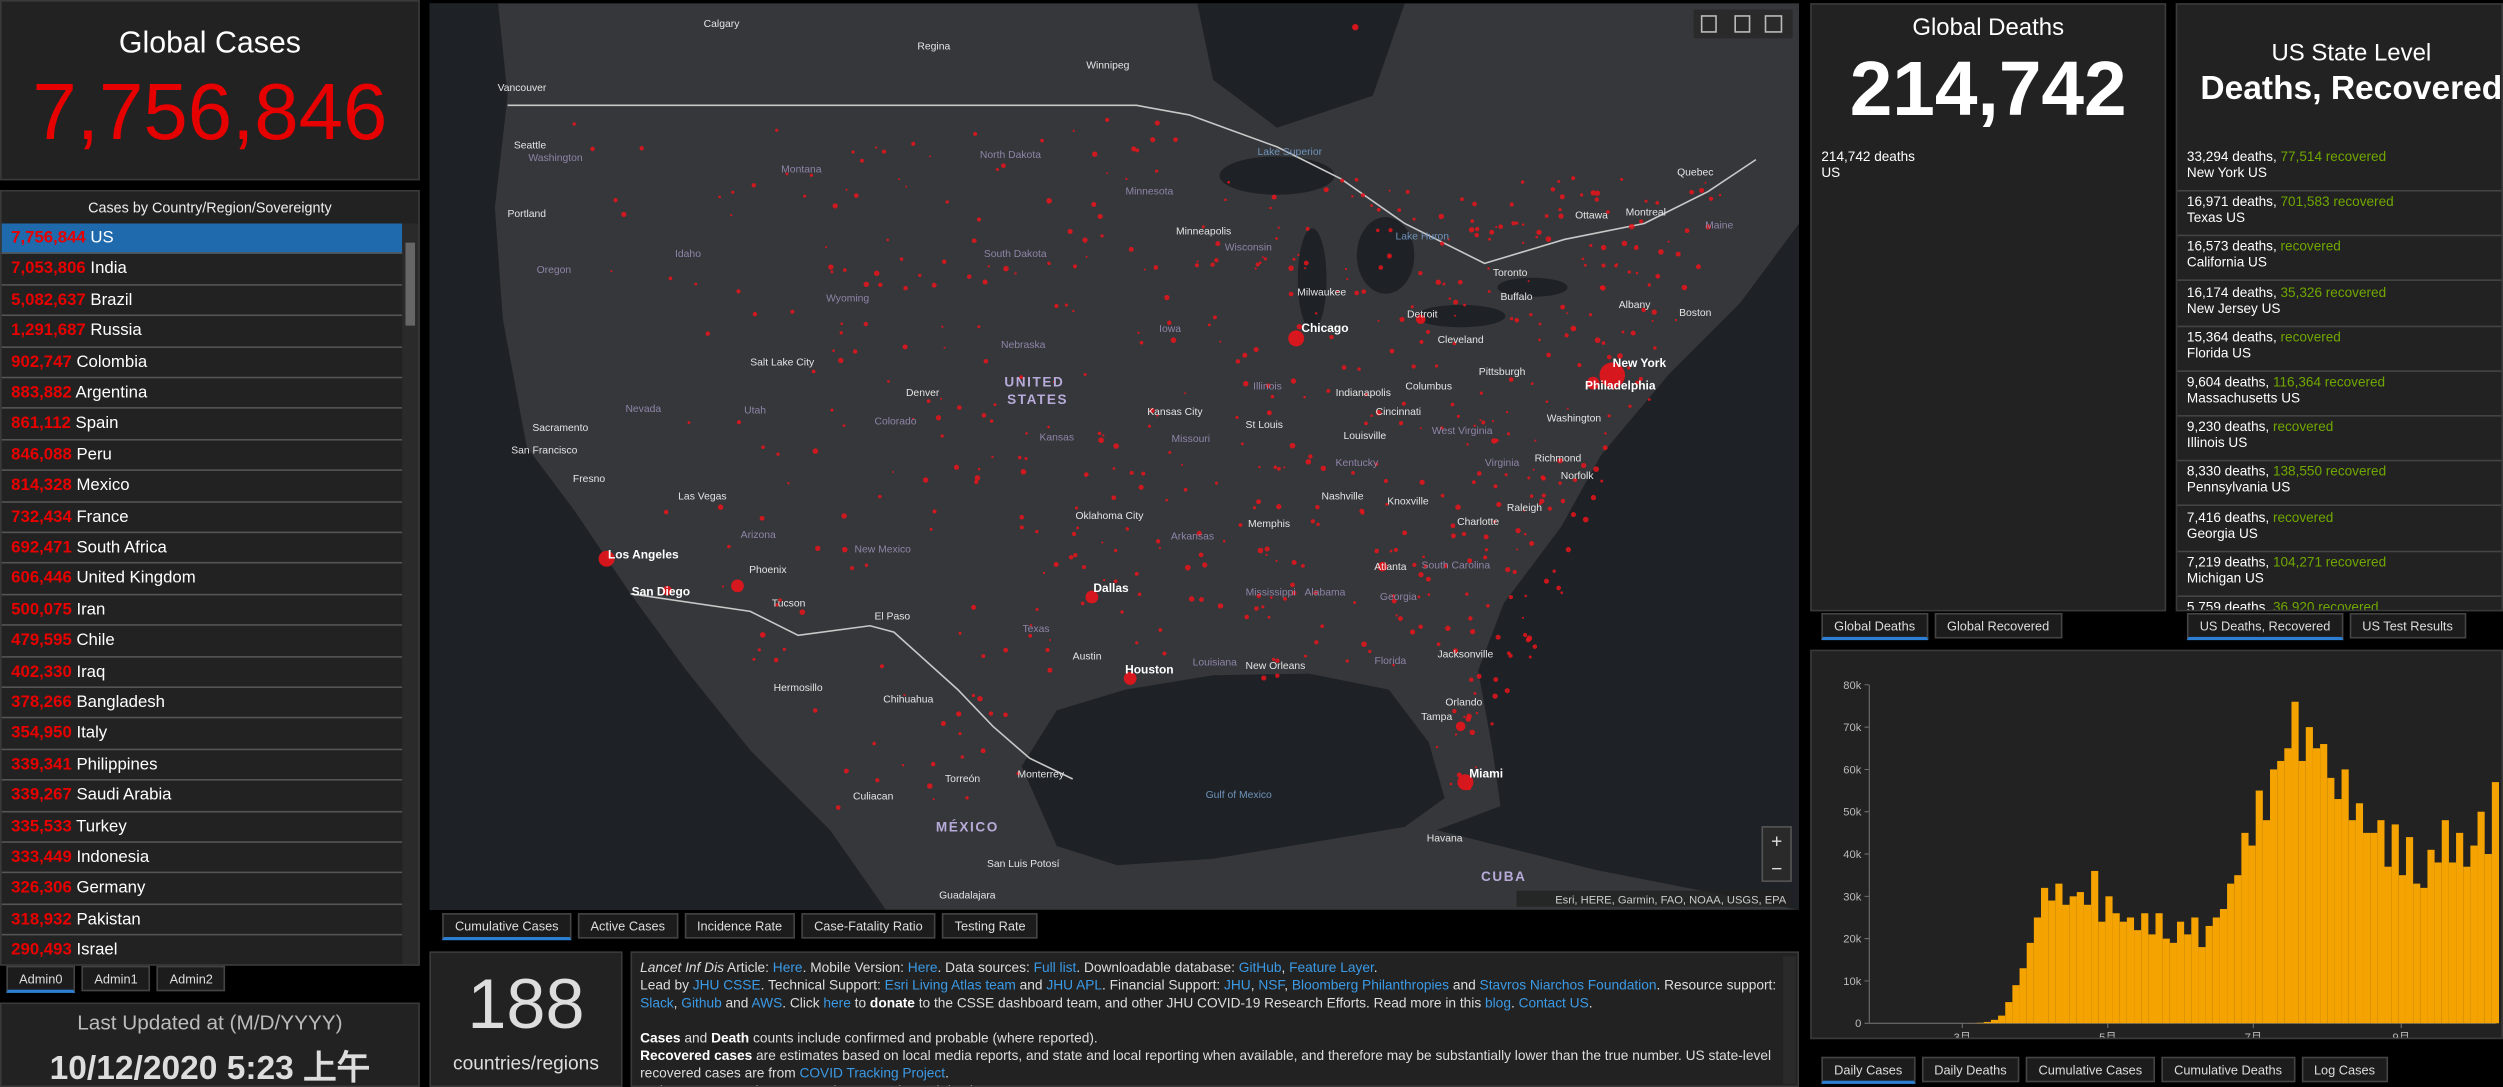 The image size is (2503, 1087). What do you see at coordinates (1742, 24) in the screenshot?
I see `legend-button` at bounding box center [1742, 24].